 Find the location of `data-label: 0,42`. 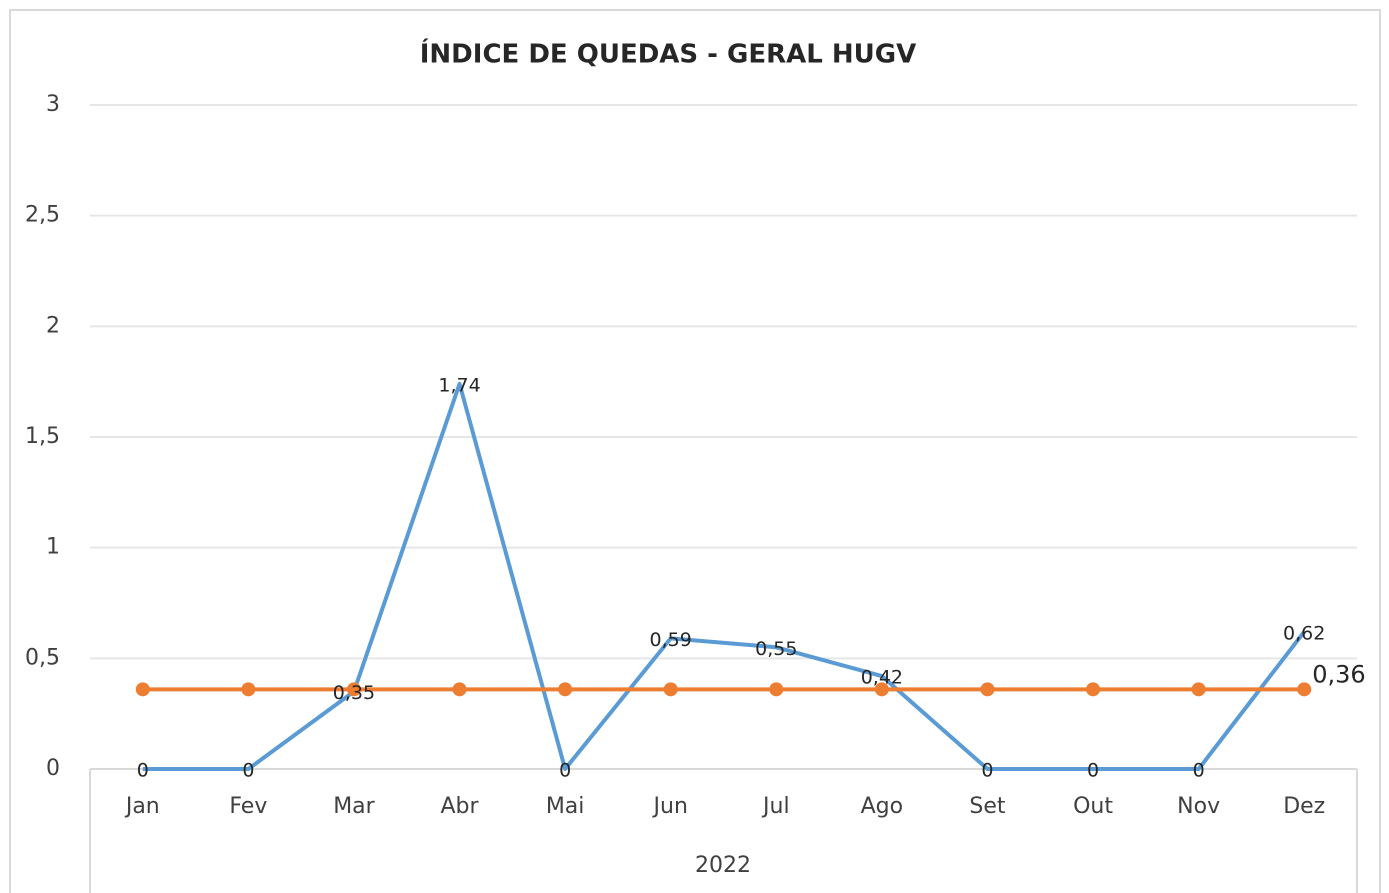

data-label: 0,42 is located at coordinates (882, 678).